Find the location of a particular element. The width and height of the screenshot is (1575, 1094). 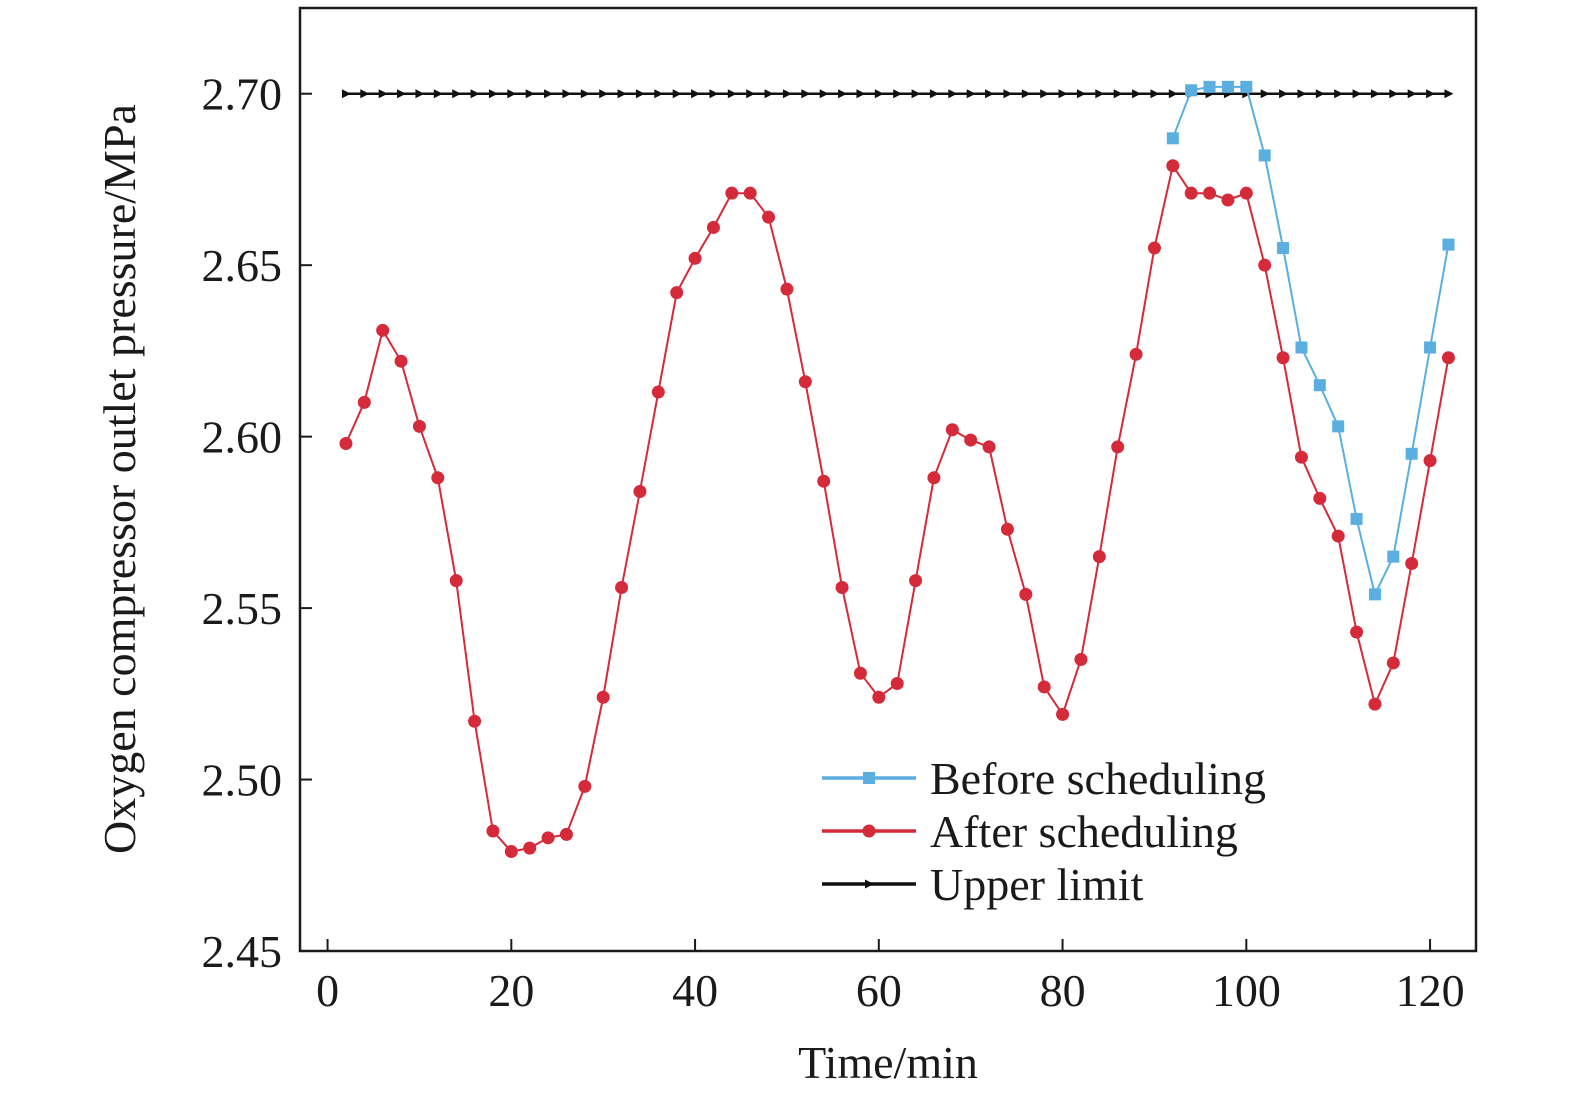

y-tick-label: 2.55 is located at coordinates (242, 608).